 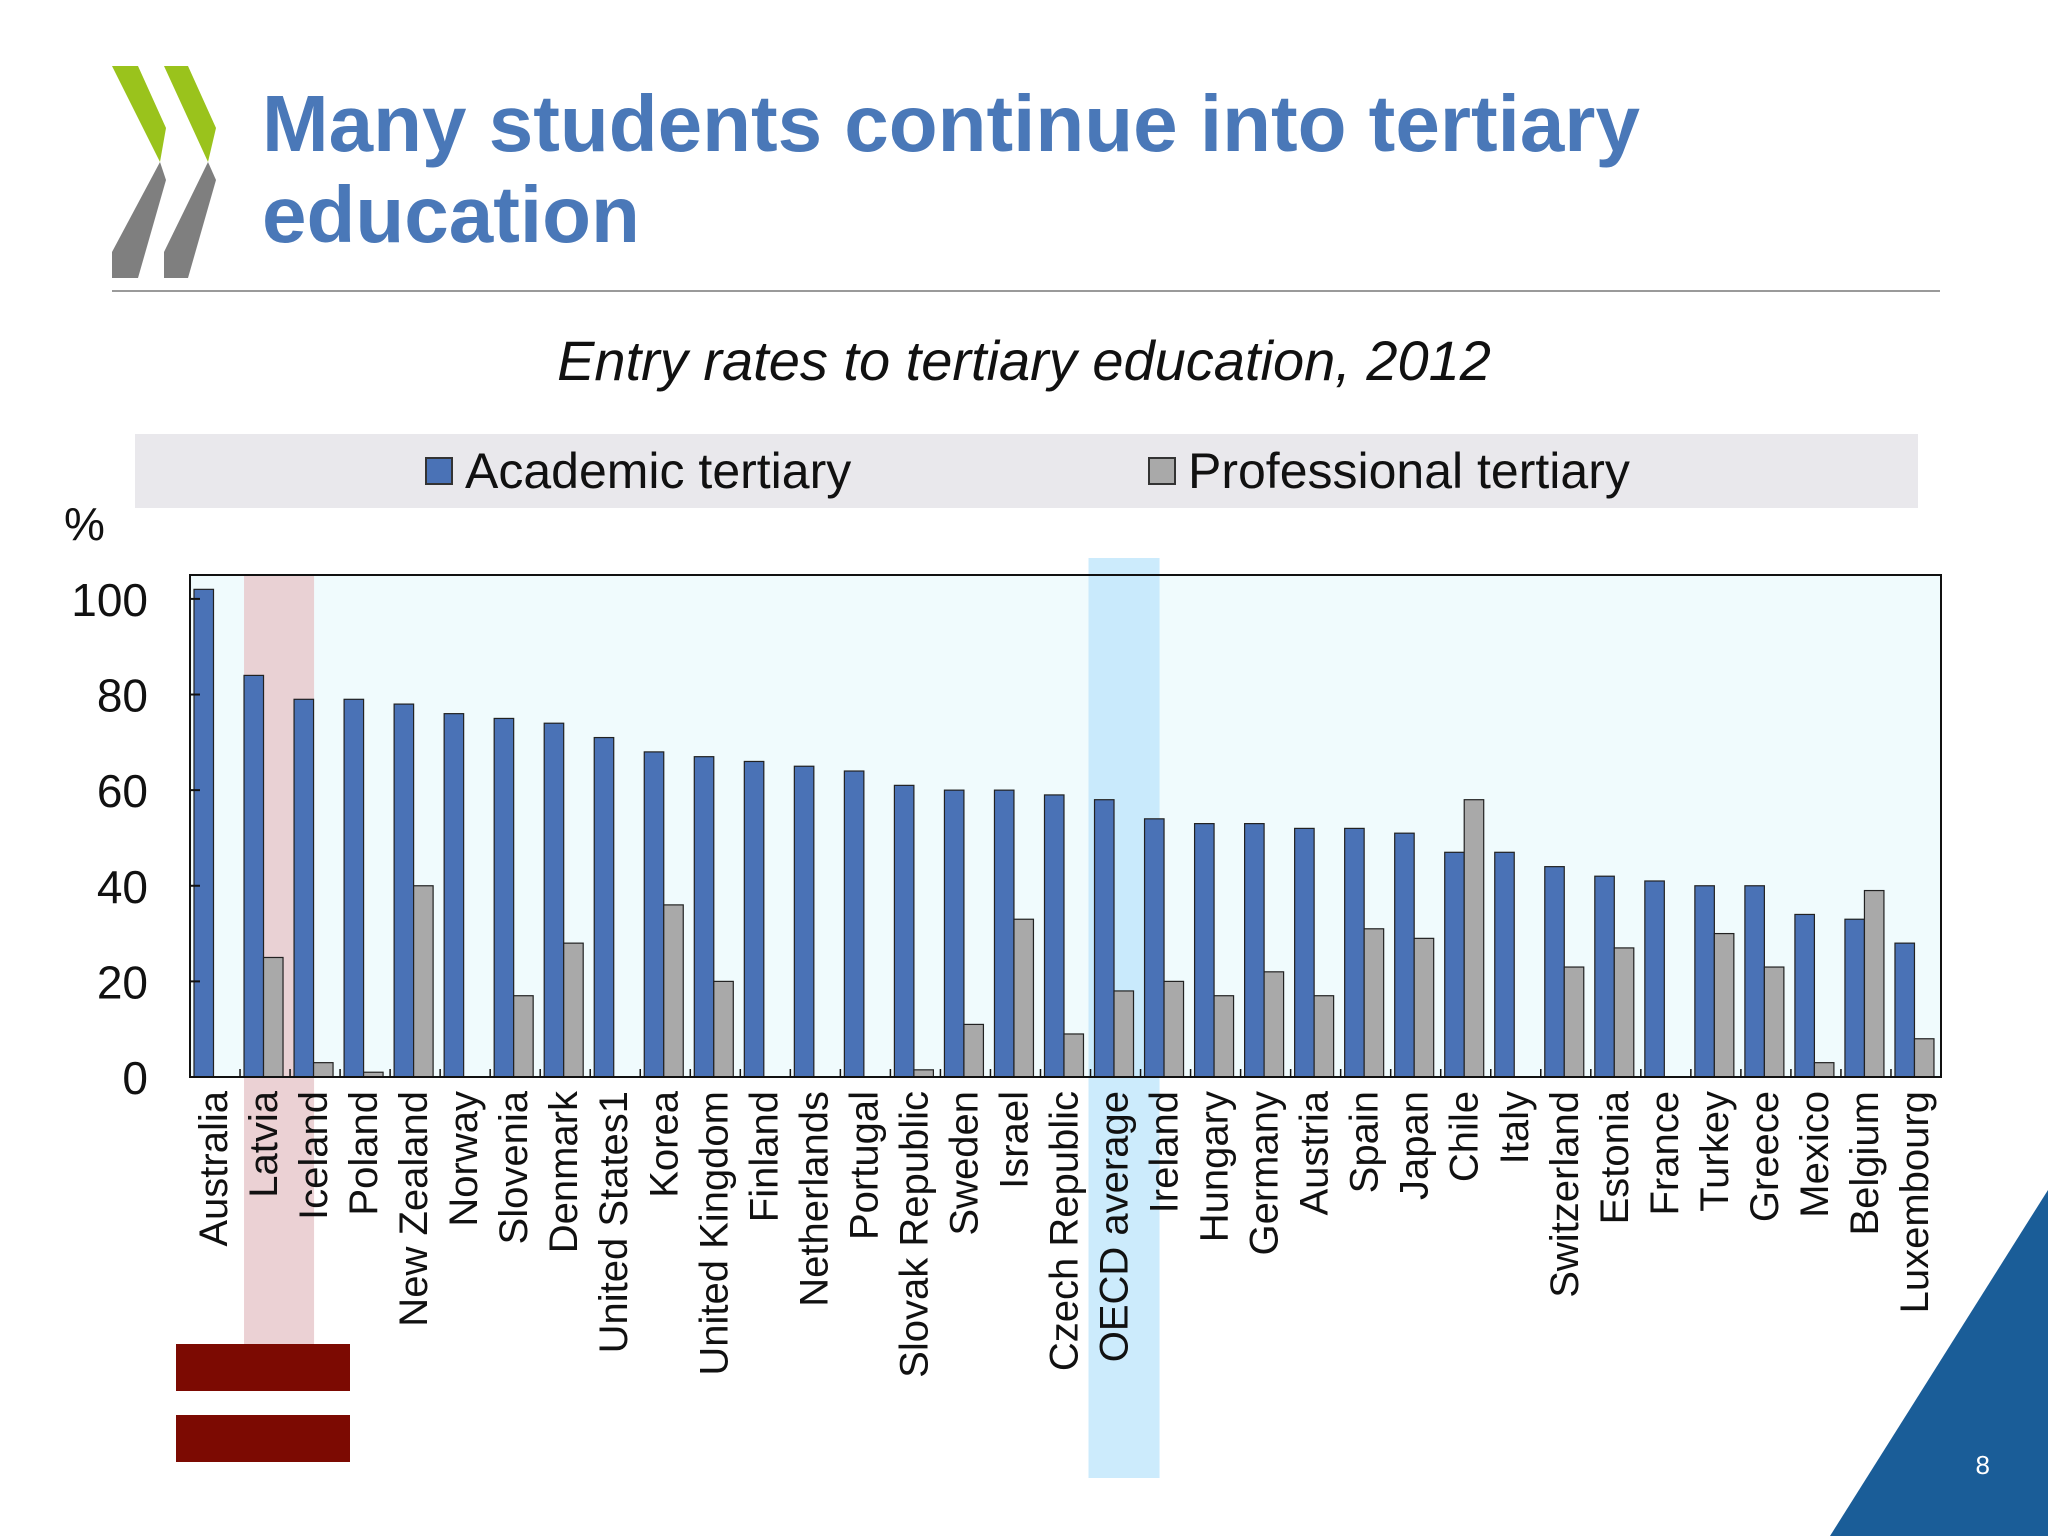 I want to click on x-tick-label-new-zealand: New Zealand, so click(x=414, y=1209).